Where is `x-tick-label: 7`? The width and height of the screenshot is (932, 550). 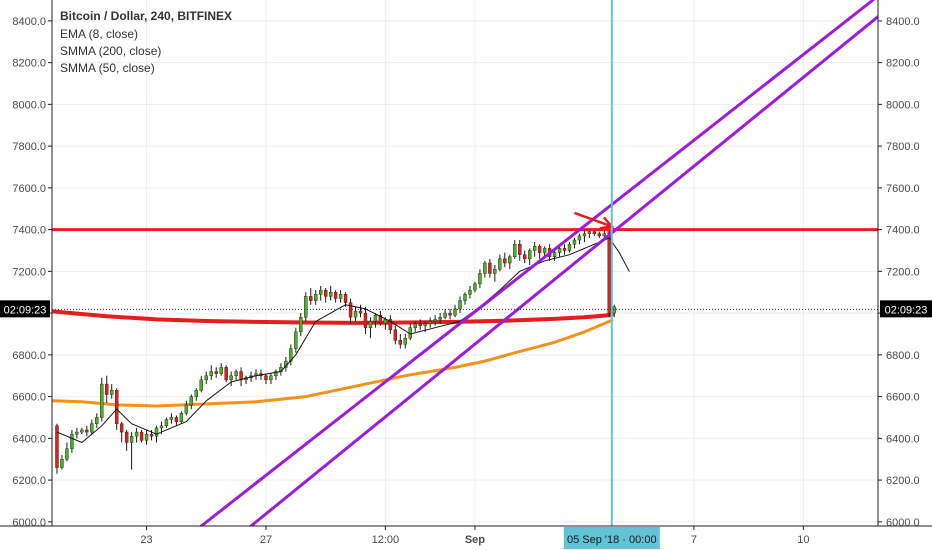 x-tick-label: 7 is located at coordinates (694, 540).